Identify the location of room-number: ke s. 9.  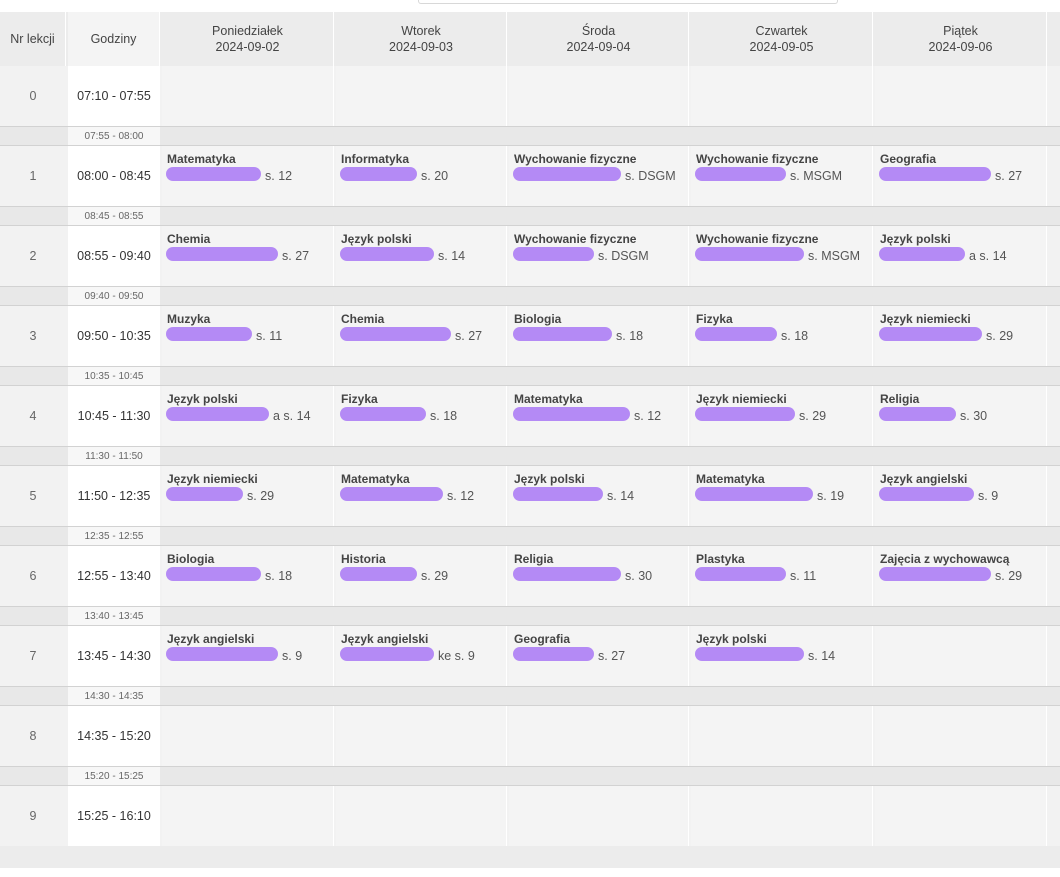
(456, 656).